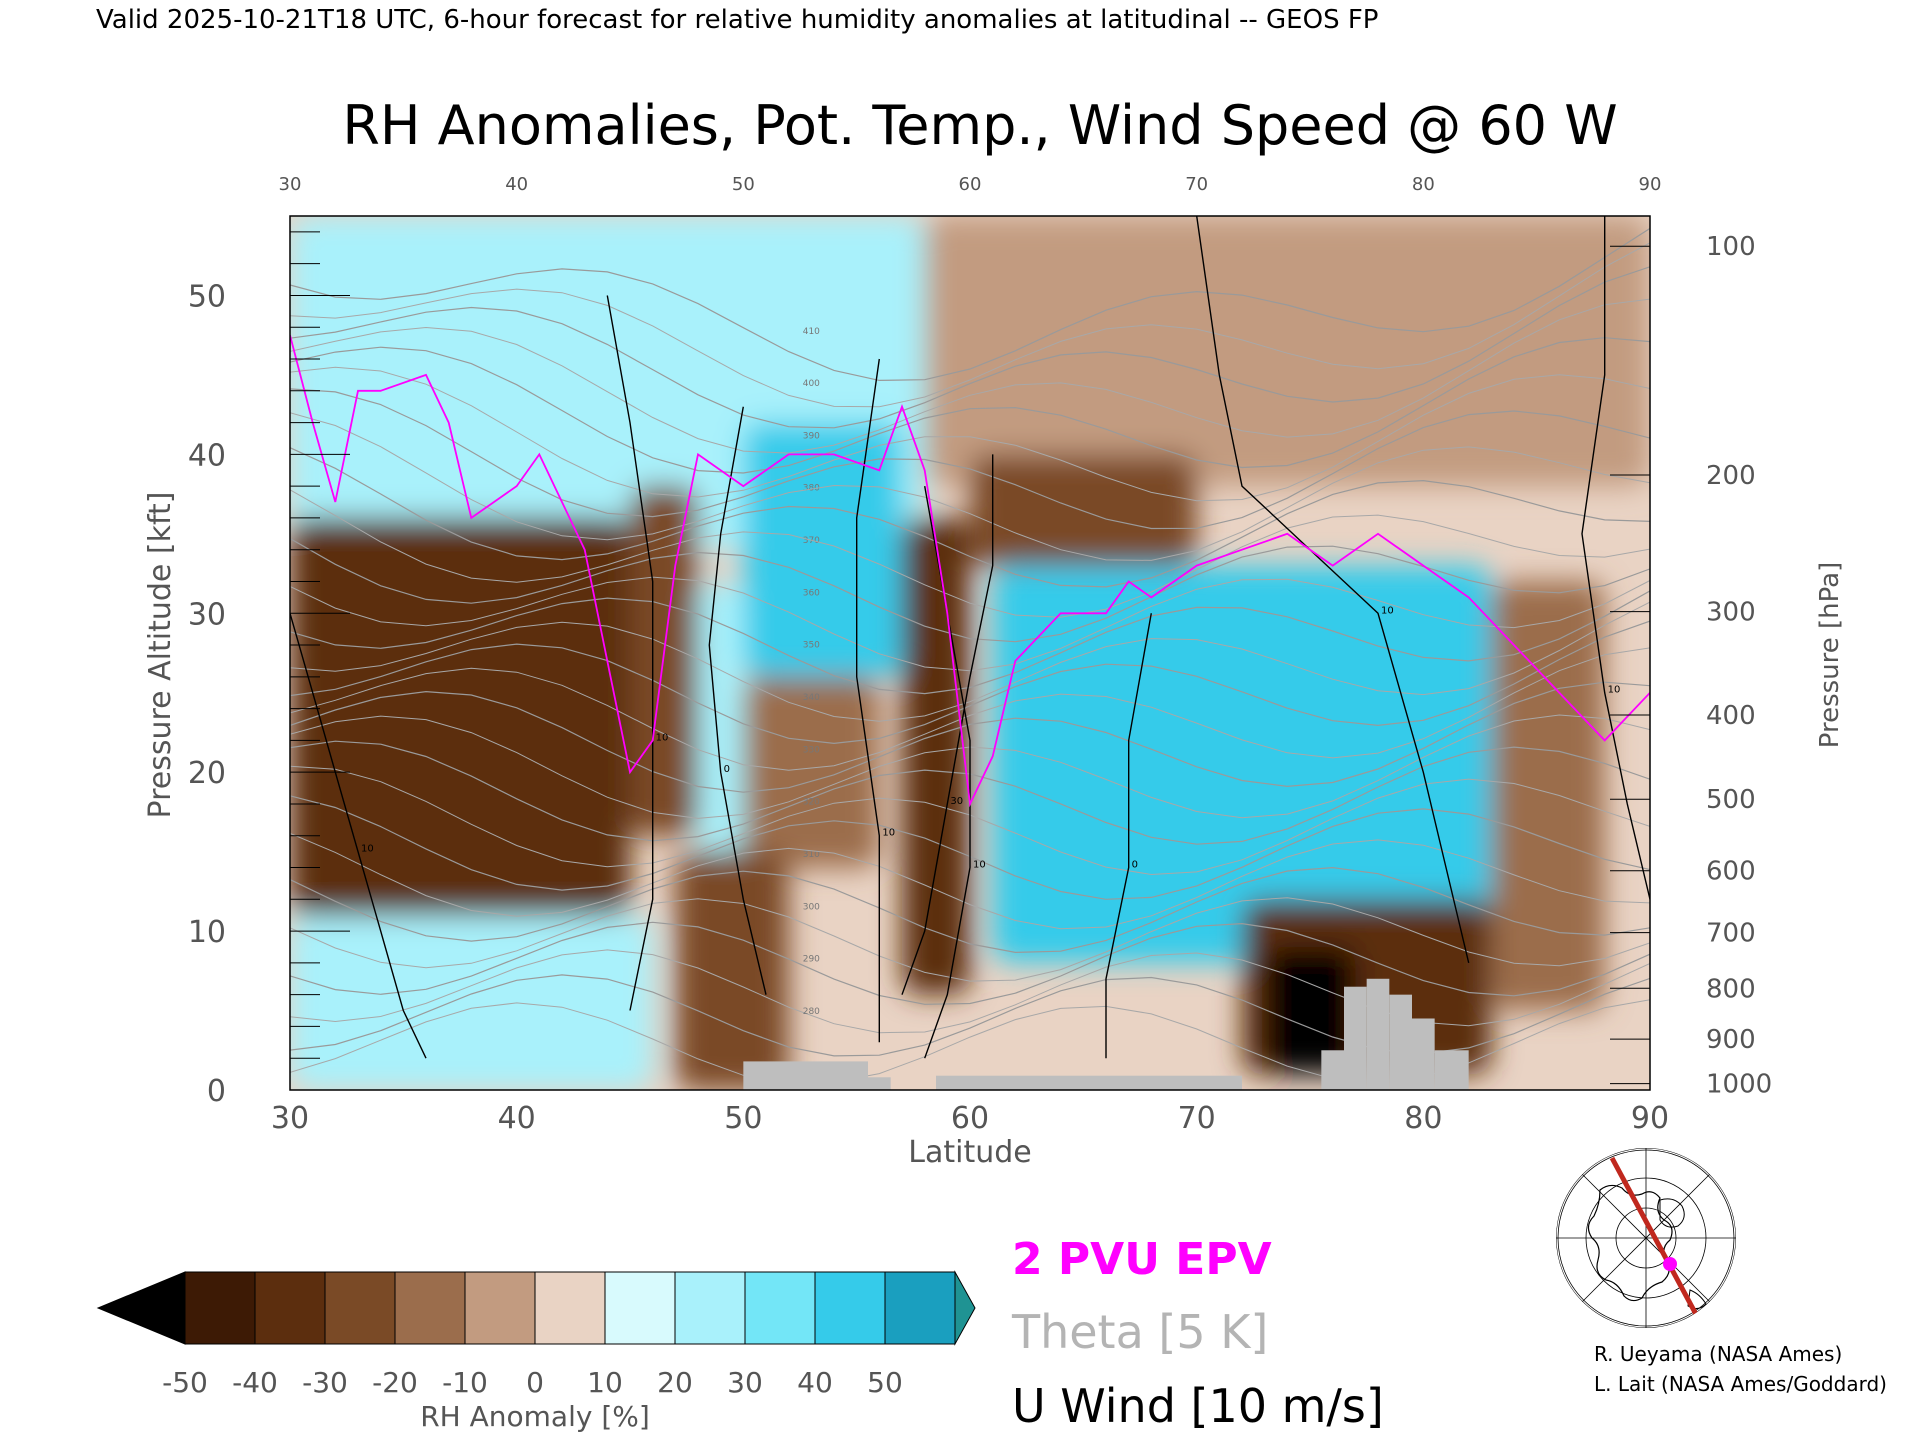 This screenshot has width=1920, height=1440. Describe the element at coordinates (811, 750) in the screenshot. I see `theta-contour-label: 330` at that location.